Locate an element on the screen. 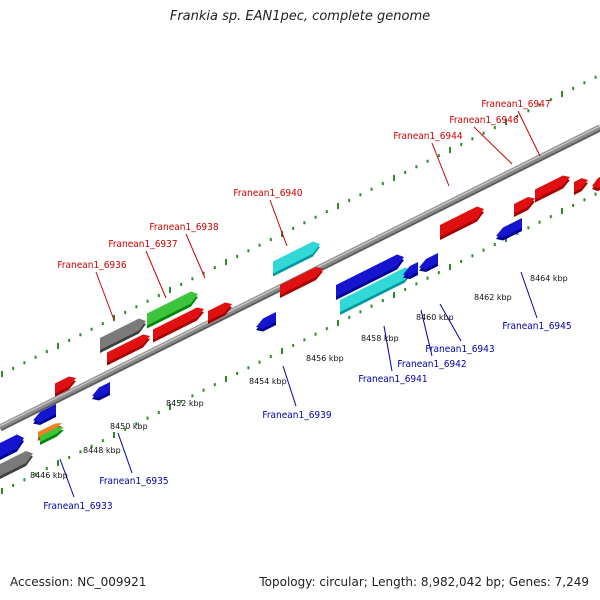 The height and width of the screenshot is (600, 600). scale-label: 8450 kbp is located at coordinates (129, 426).